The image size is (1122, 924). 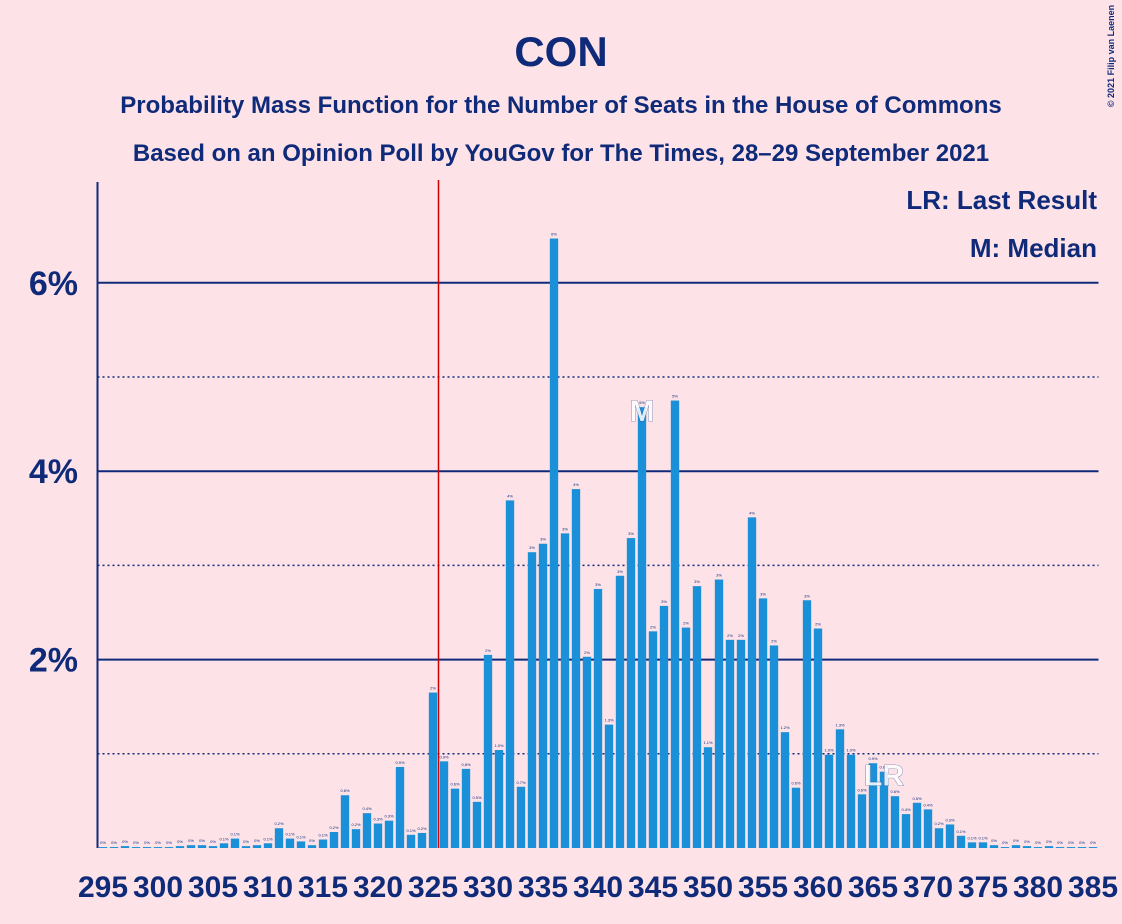 What do you see at coordinates (642, 411) in the screenshot?
I see `marker-label: M` at bounding box center [642, 411].